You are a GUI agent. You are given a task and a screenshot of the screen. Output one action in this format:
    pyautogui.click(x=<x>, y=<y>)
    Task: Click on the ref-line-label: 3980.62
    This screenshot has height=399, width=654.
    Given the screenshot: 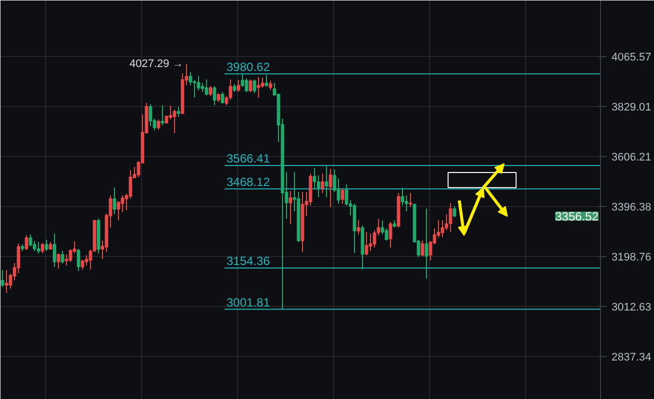 What is the action you would take?
    pyautogui.click(x=248, y=67)
    